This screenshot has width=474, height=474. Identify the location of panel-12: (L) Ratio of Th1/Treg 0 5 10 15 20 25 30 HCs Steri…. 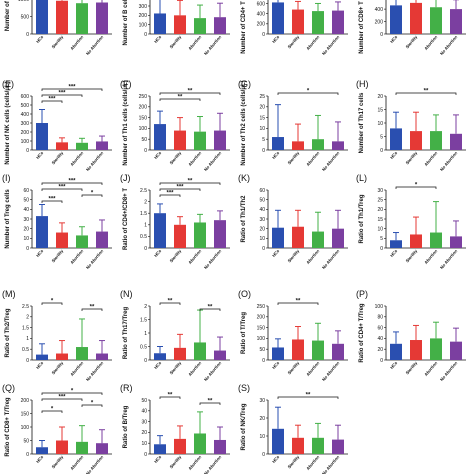
(411, 221).